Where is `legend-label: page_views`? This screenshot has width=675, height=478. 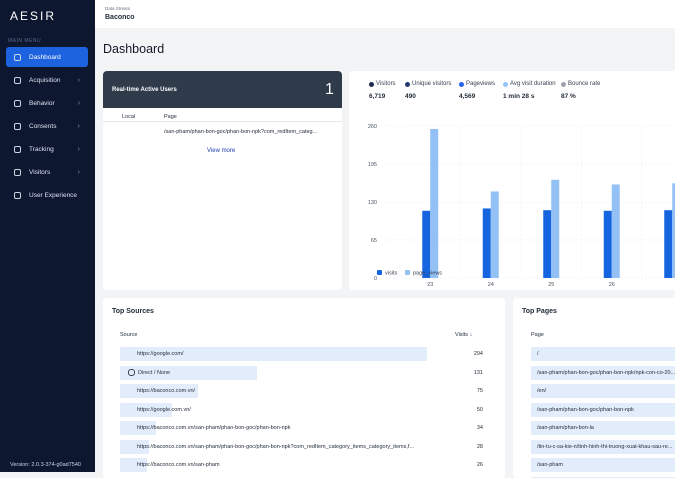 legend-label: page_views is located at coordinates (427, 274).